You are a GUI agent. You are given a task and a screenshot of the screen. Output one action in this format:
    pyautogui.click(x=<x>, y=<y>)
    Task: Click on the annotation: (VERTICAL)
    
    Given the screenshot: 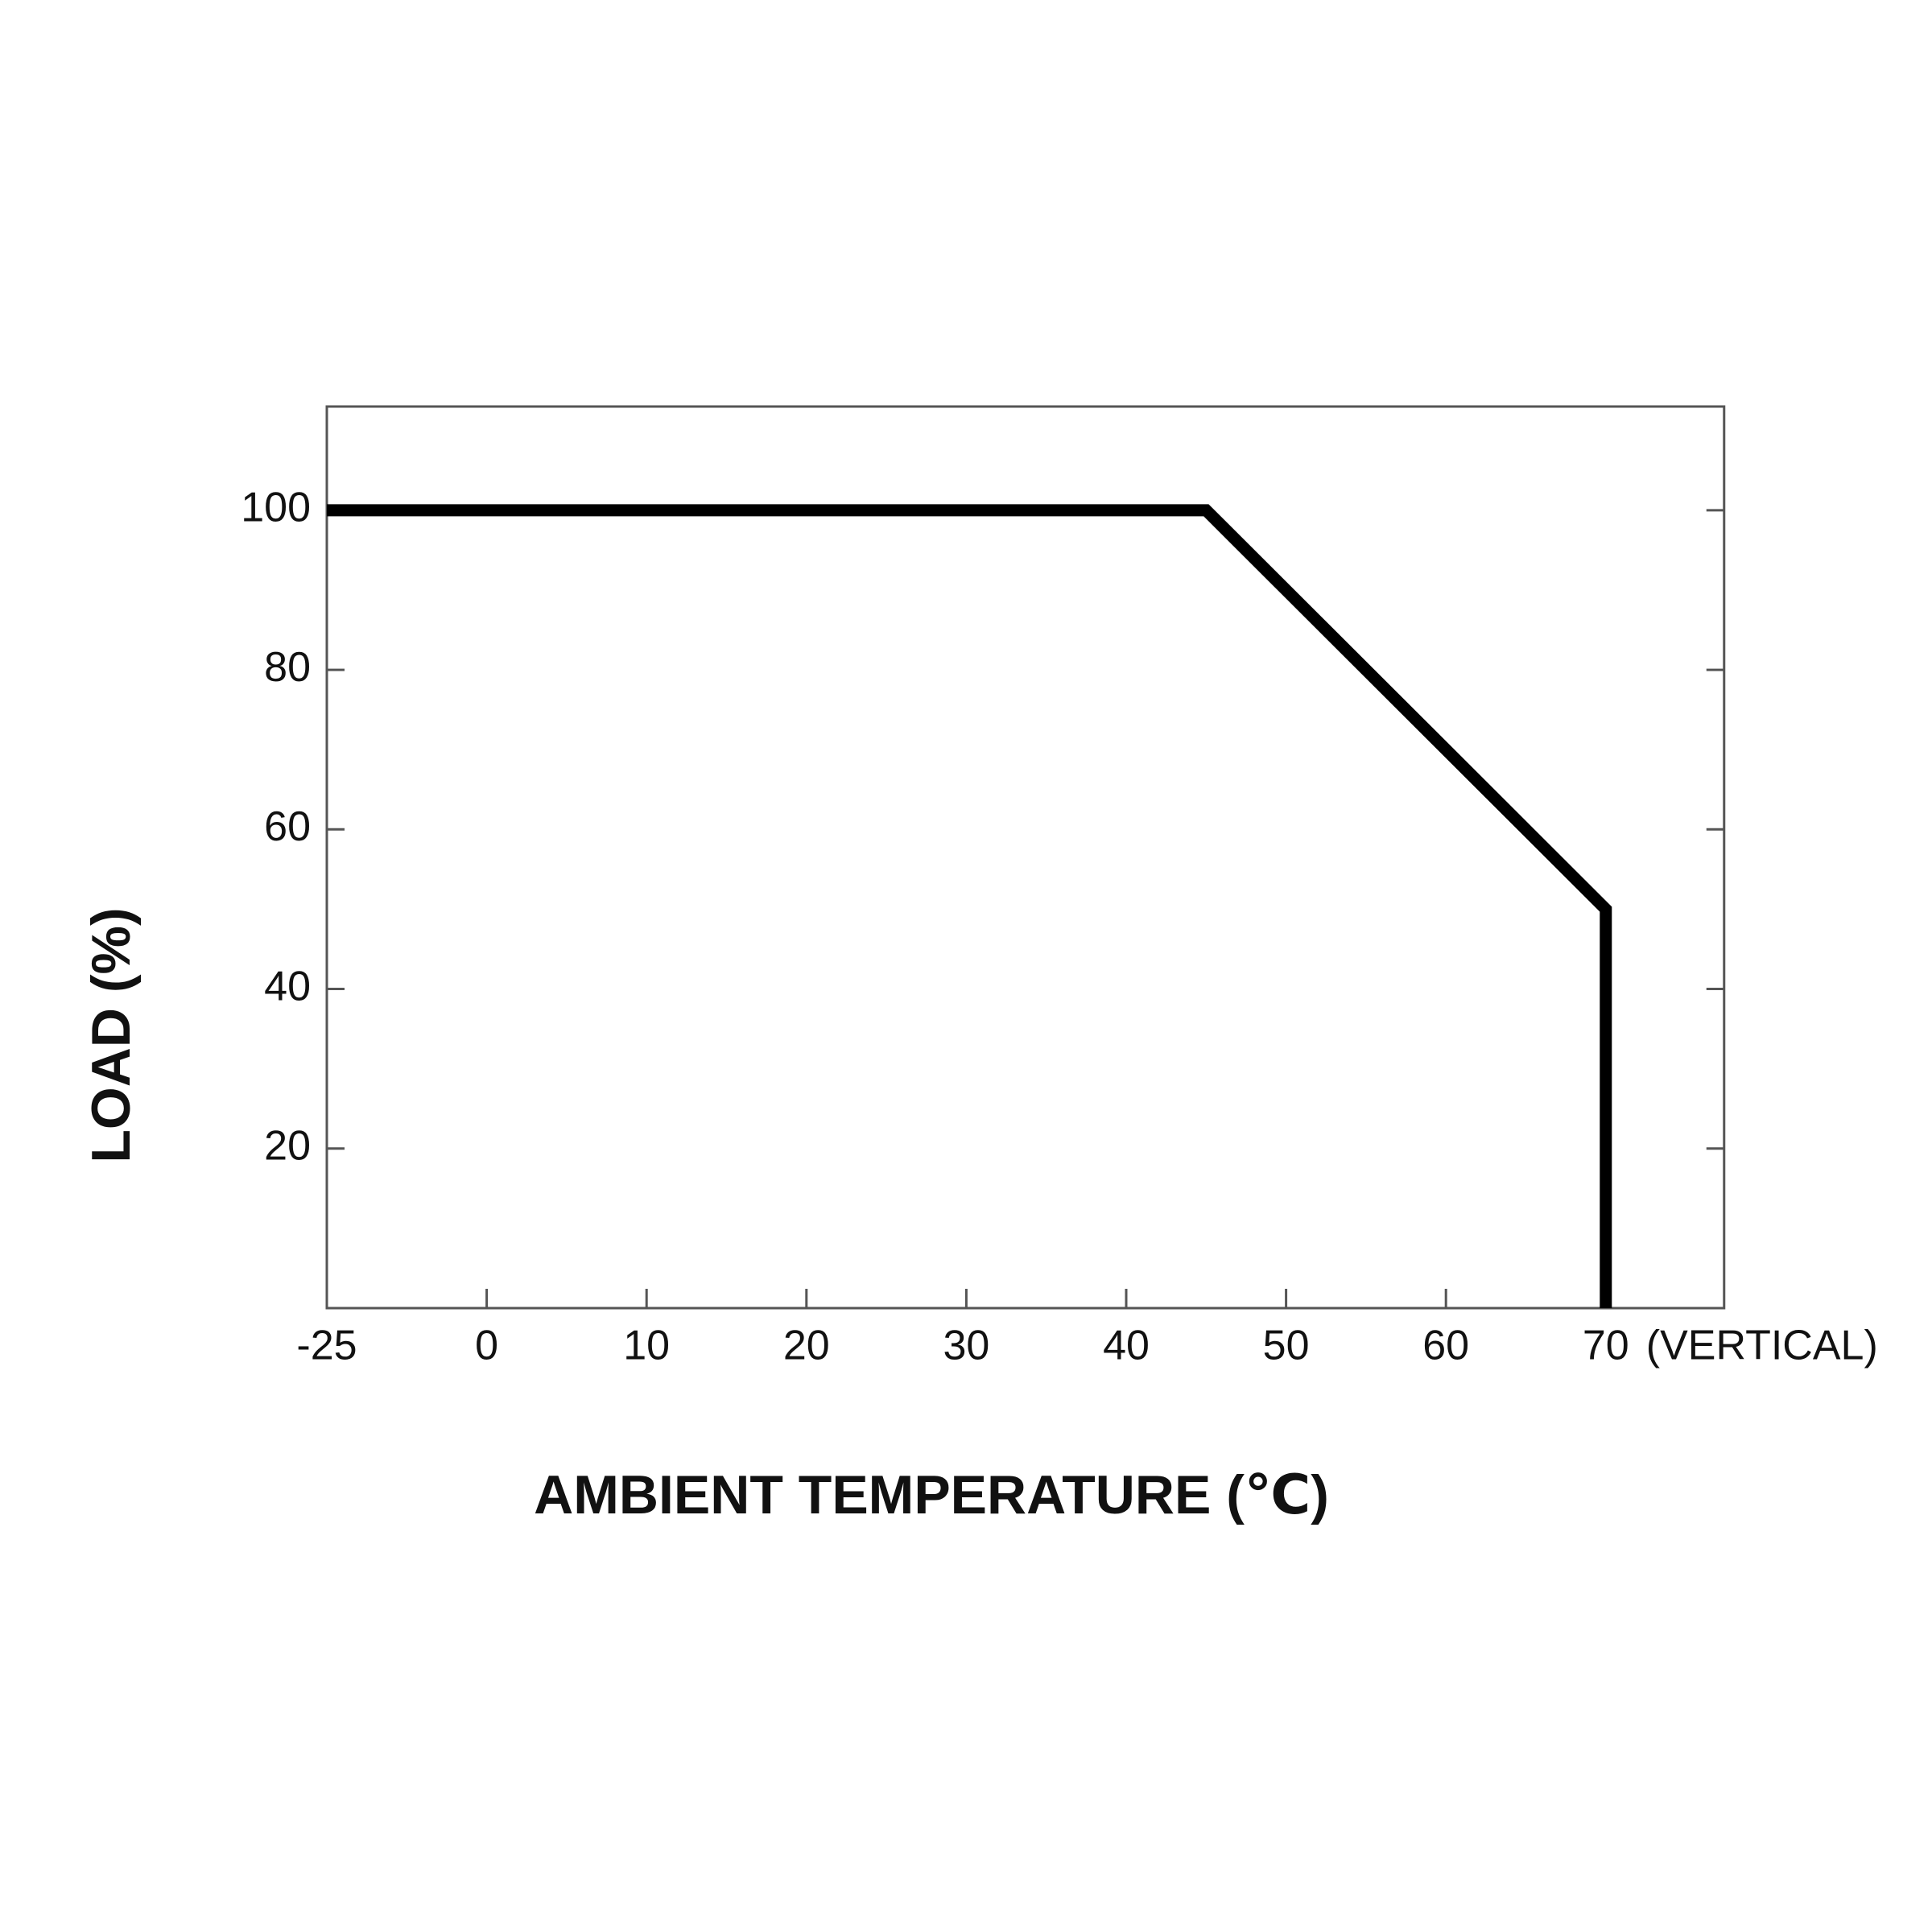 What is the action you would take?
    pyautogui.click(x=1762, y=1346)
    